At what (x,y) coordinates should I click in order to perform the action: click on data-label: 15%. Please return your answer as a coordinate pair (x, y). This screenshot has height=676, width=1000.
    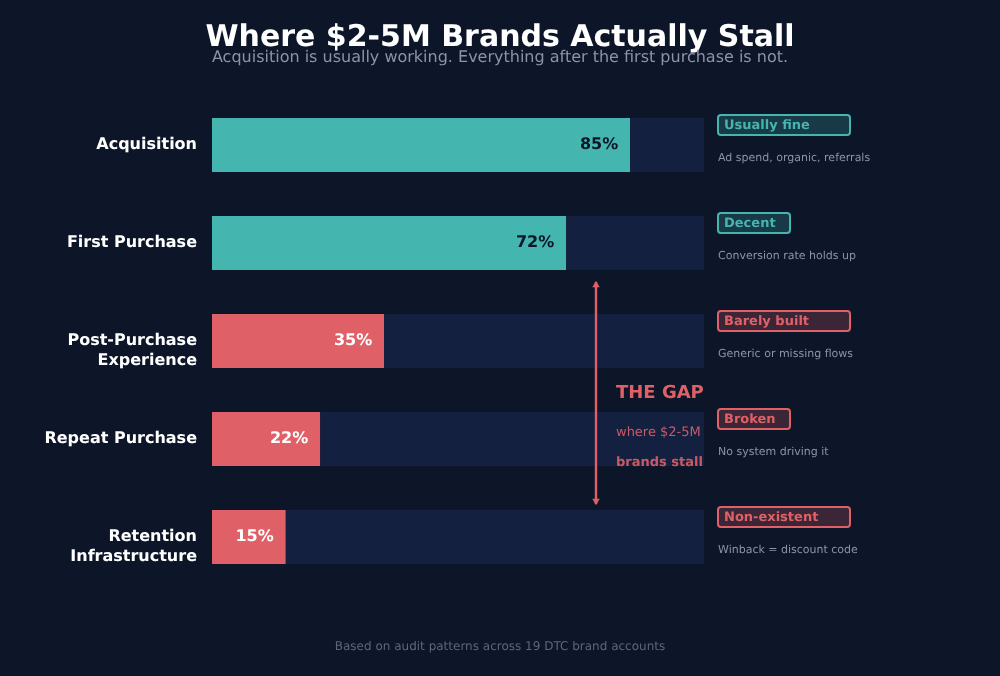
    Looking at the image, I should click on (254, 536).